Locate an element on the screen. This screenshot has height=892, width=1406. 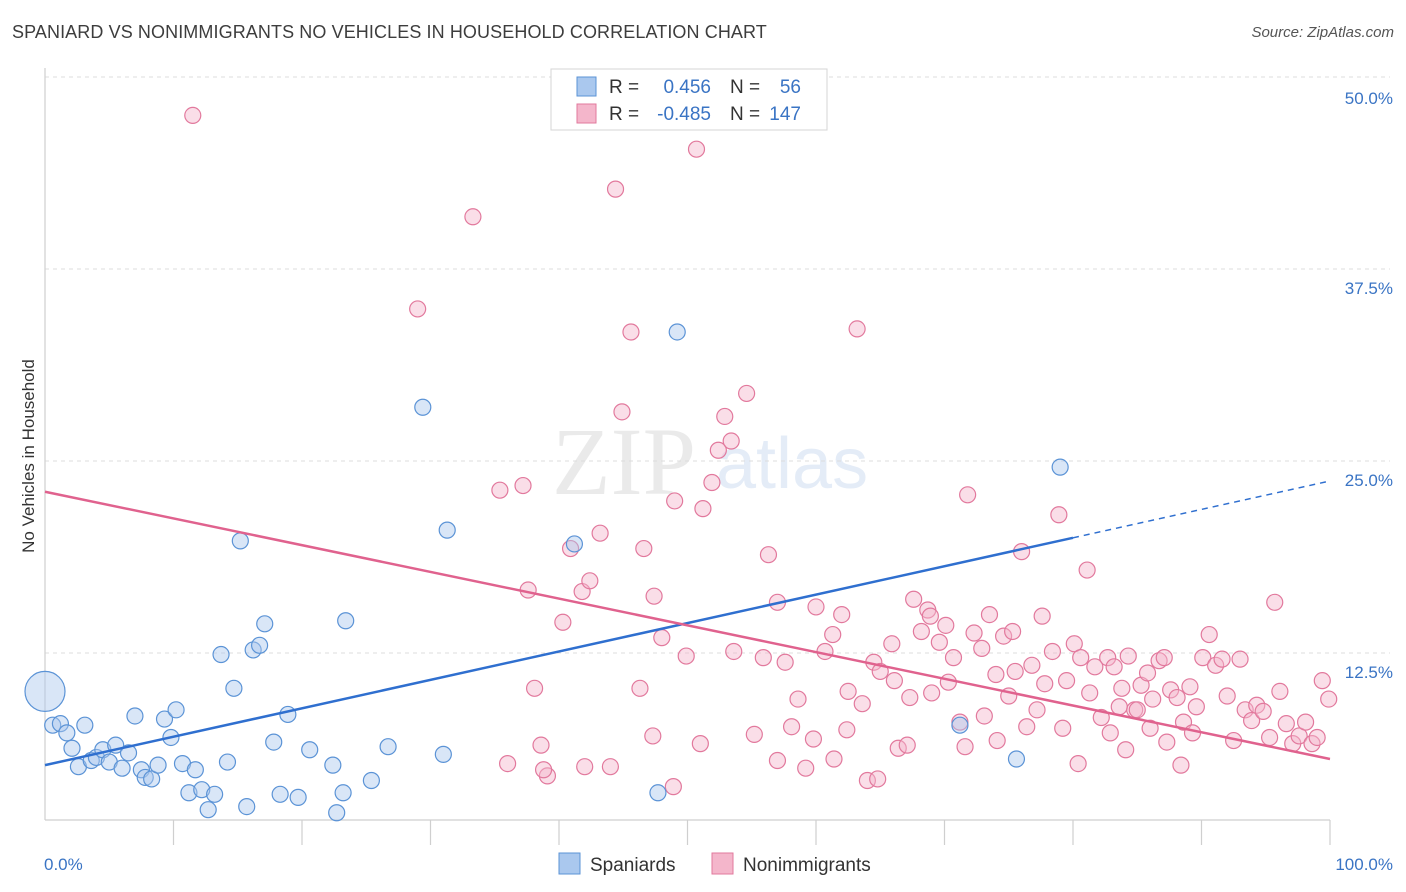
y-tick-label-37.5: 37.5% is located at coordinates (1369, 288).